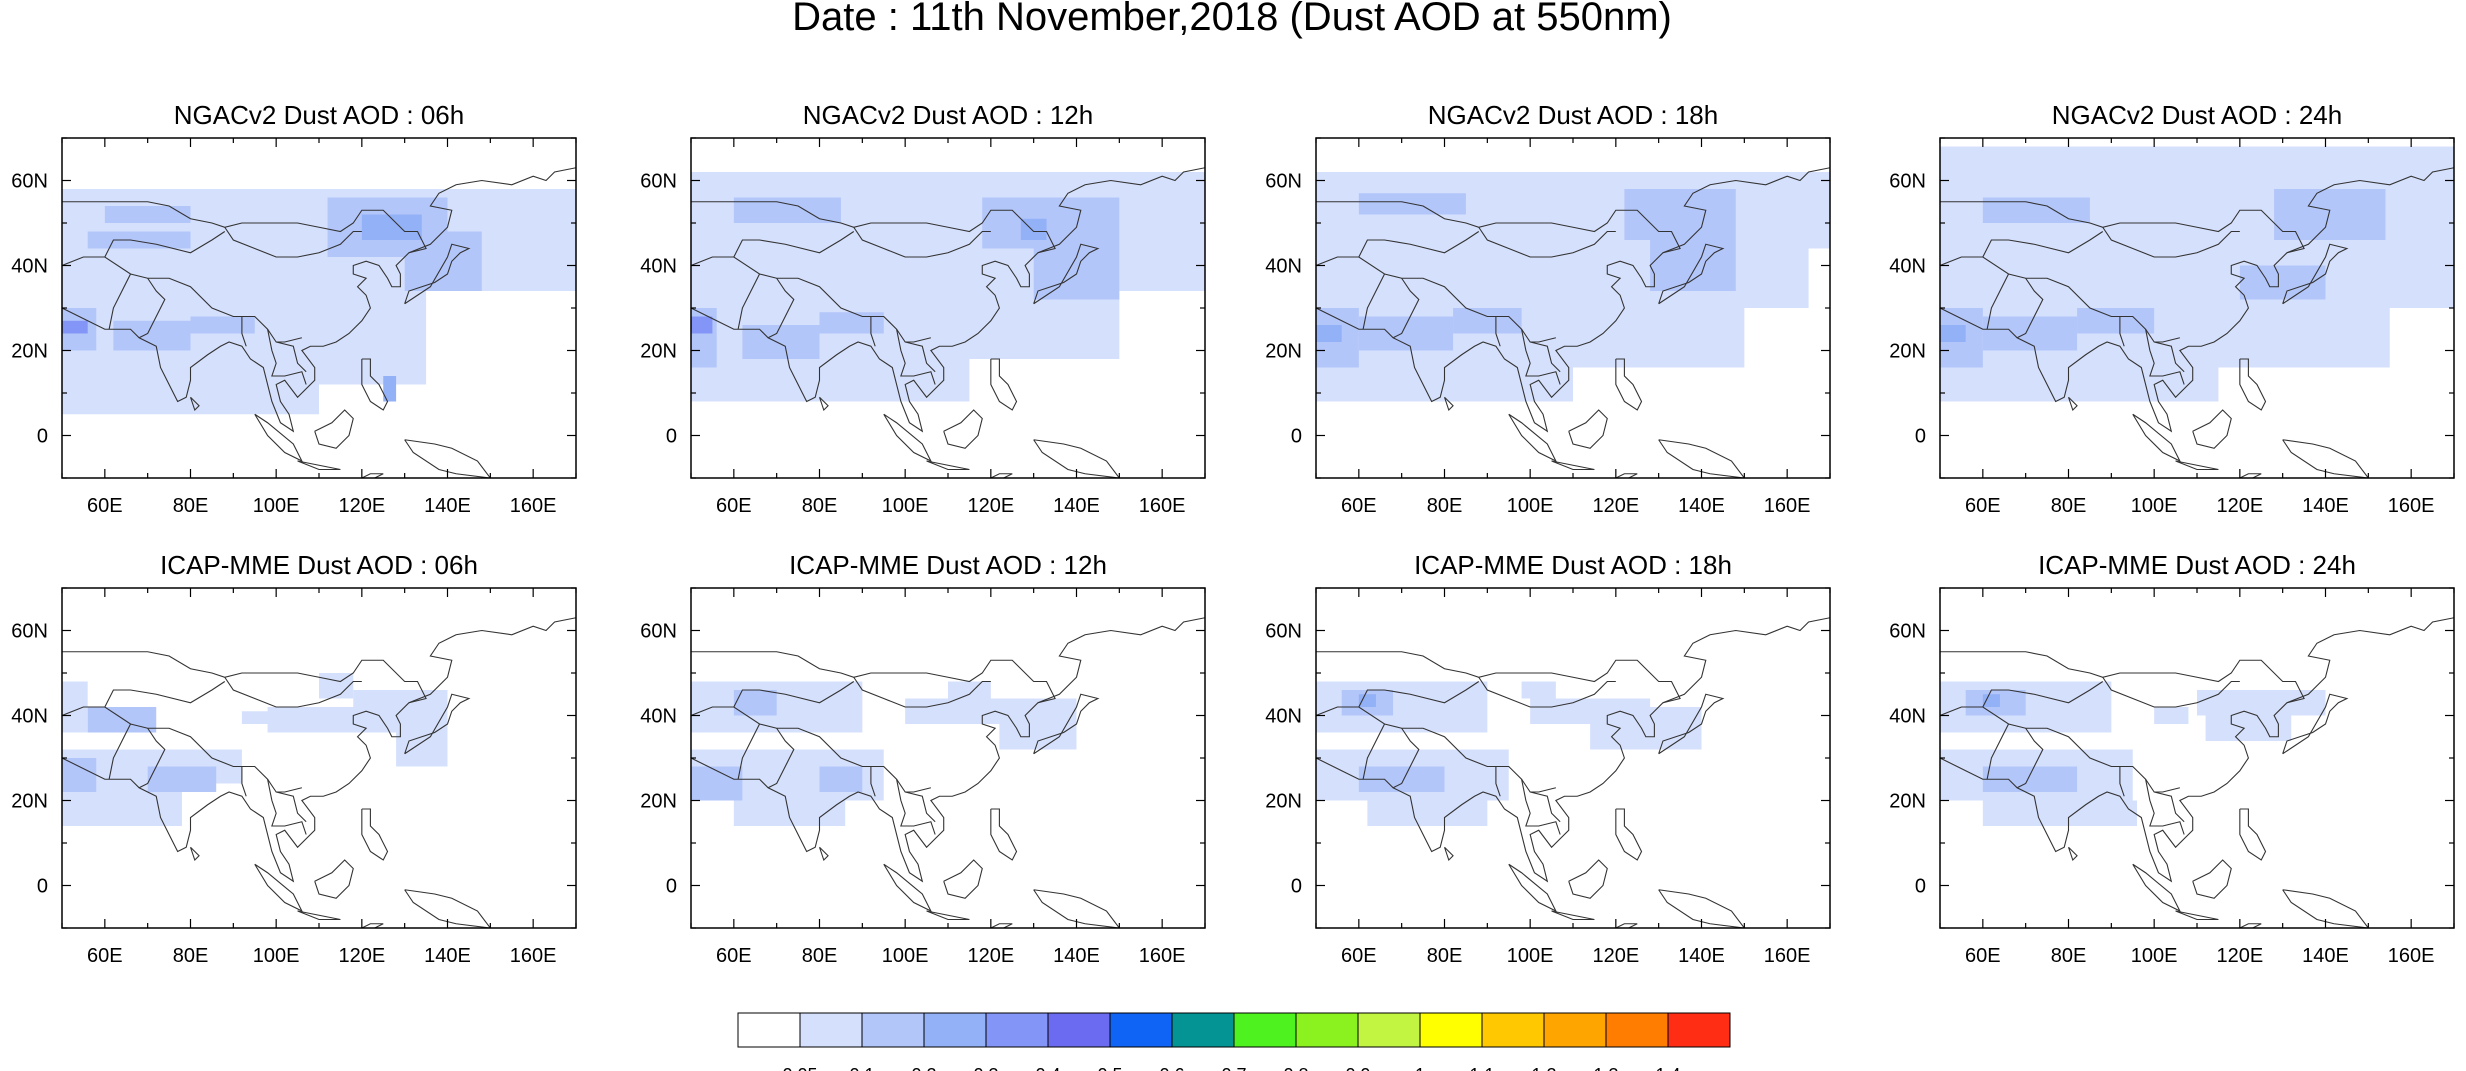 This screenshot has height=1071, width=2466. Describe the element at coordinates (658, 802) in the screenshot. I see `lat-tick-label: 20N` at that location.